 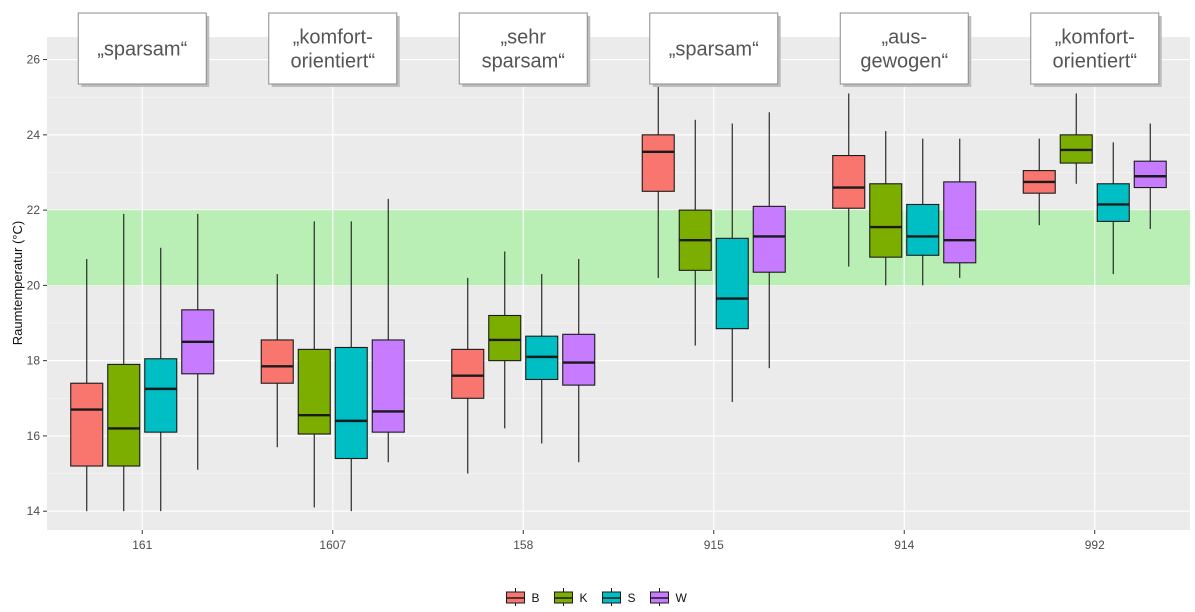 I want to click on x-tick-label: 914, so click(x=904, y=545).